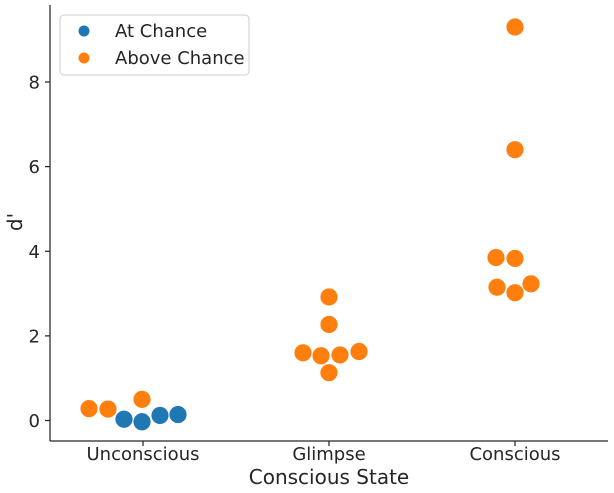 This screenshot has height=493, width=614. Describe the element at coordinates (329, 477) in the screenshot. I see `x-axis-label: Conscious State` at that location.